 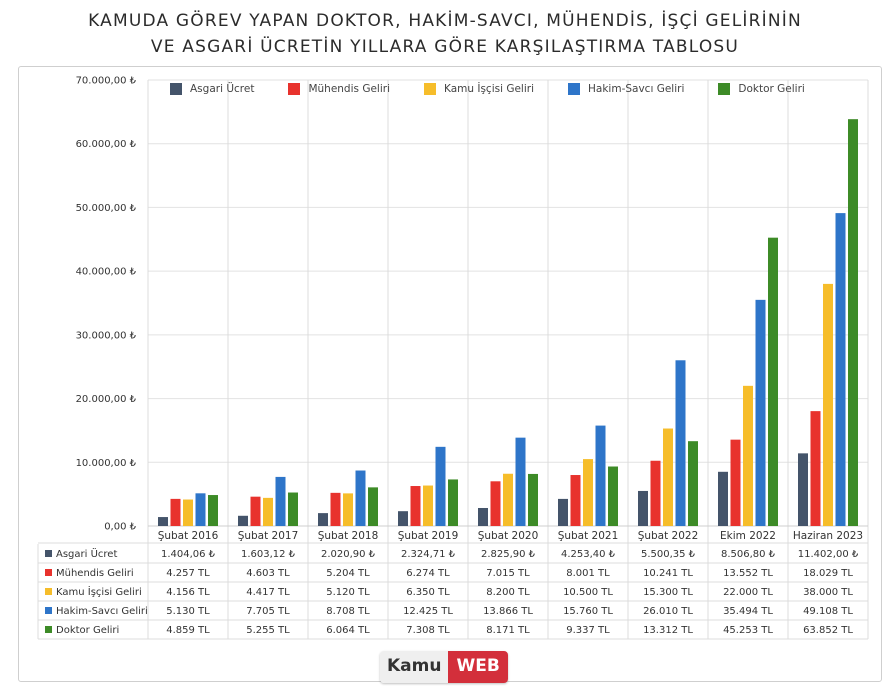 I want to click on data-label: 45.253 TL, so click(x=748, y=630).